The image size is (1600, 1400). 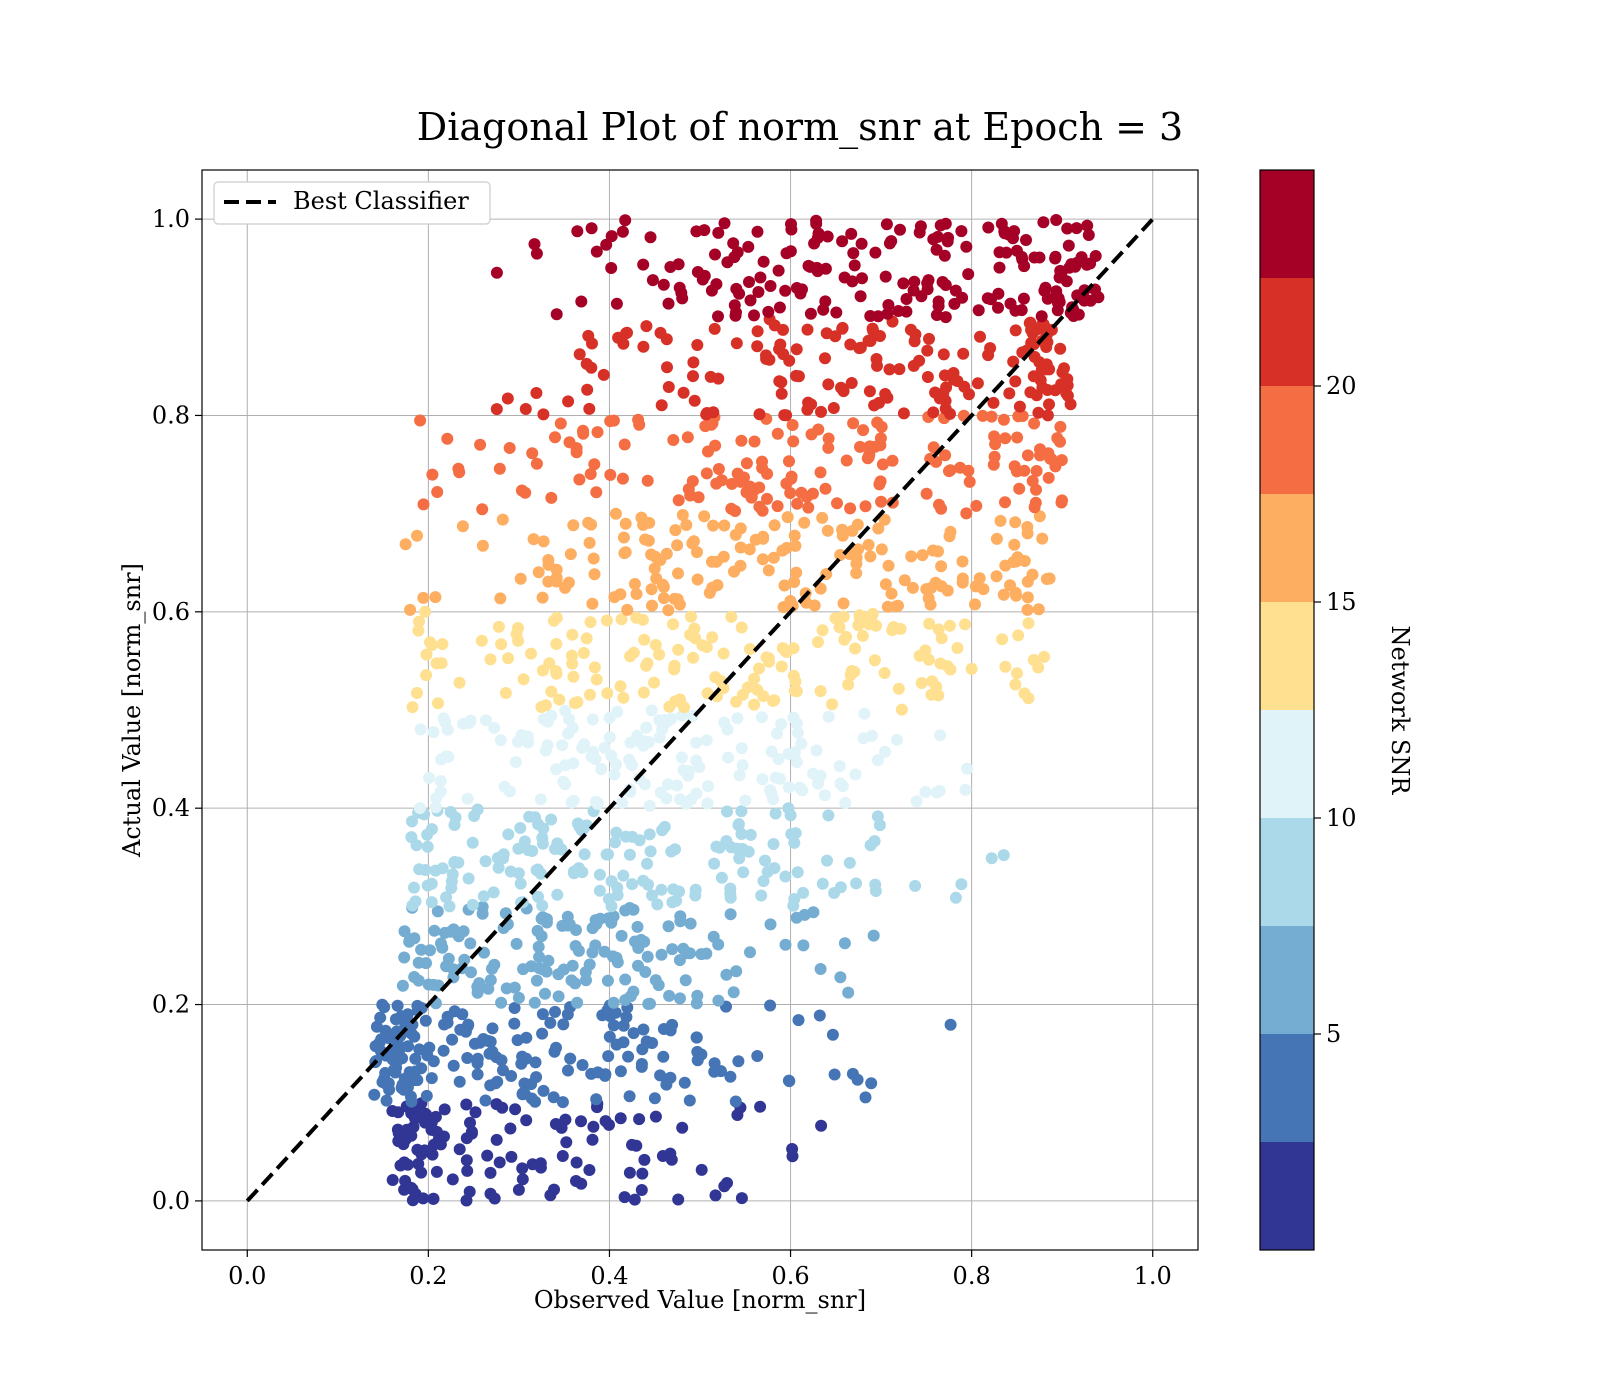 What do you see at coordinates (171, 808) in the screenshot?
I see `y-tick-label: 0.4` at bounding box center [171, 808].